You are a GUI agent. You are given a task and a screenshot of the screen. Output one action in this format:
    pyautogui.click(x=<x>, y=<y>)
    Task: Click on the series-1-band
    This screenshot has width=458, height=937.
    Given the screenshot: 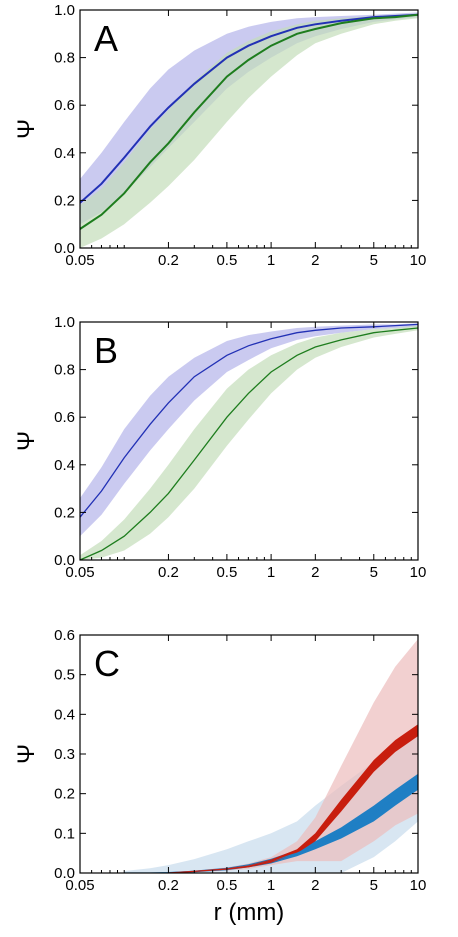 What is the action you would take?
    pyautogui.click(x=293, y=756)
    